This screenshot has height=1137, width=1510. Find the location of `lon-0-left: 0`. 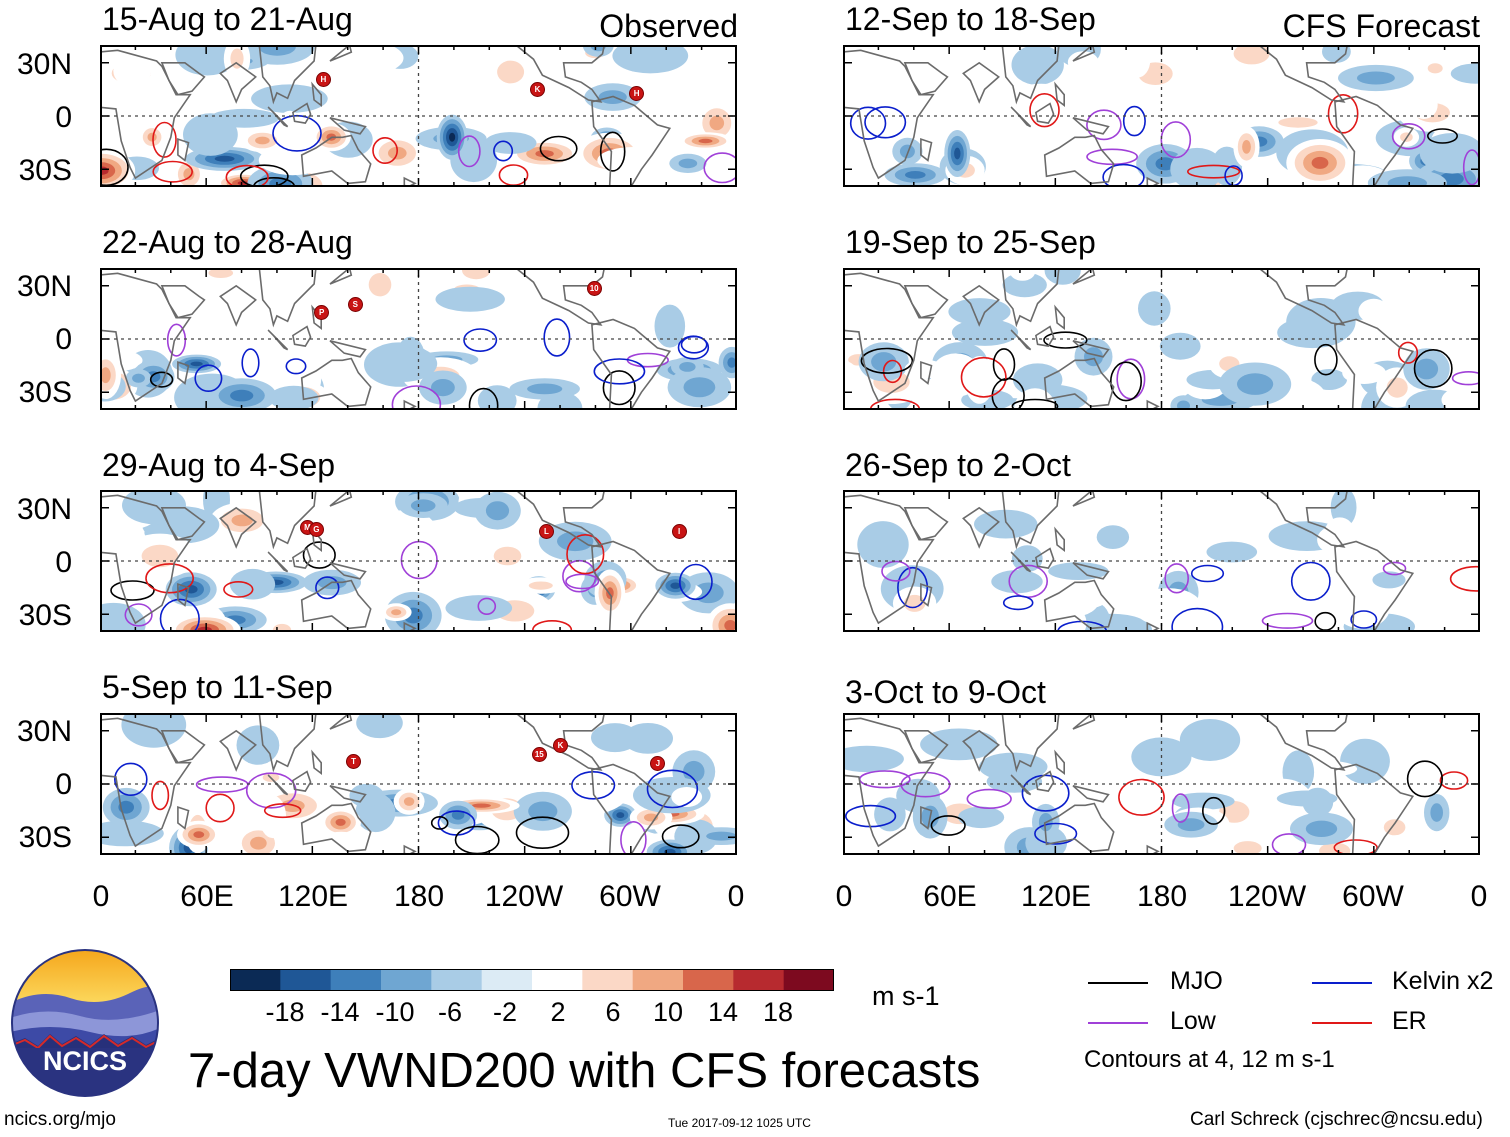

lon-0-left: 0 is located at coordinates (101, 896).